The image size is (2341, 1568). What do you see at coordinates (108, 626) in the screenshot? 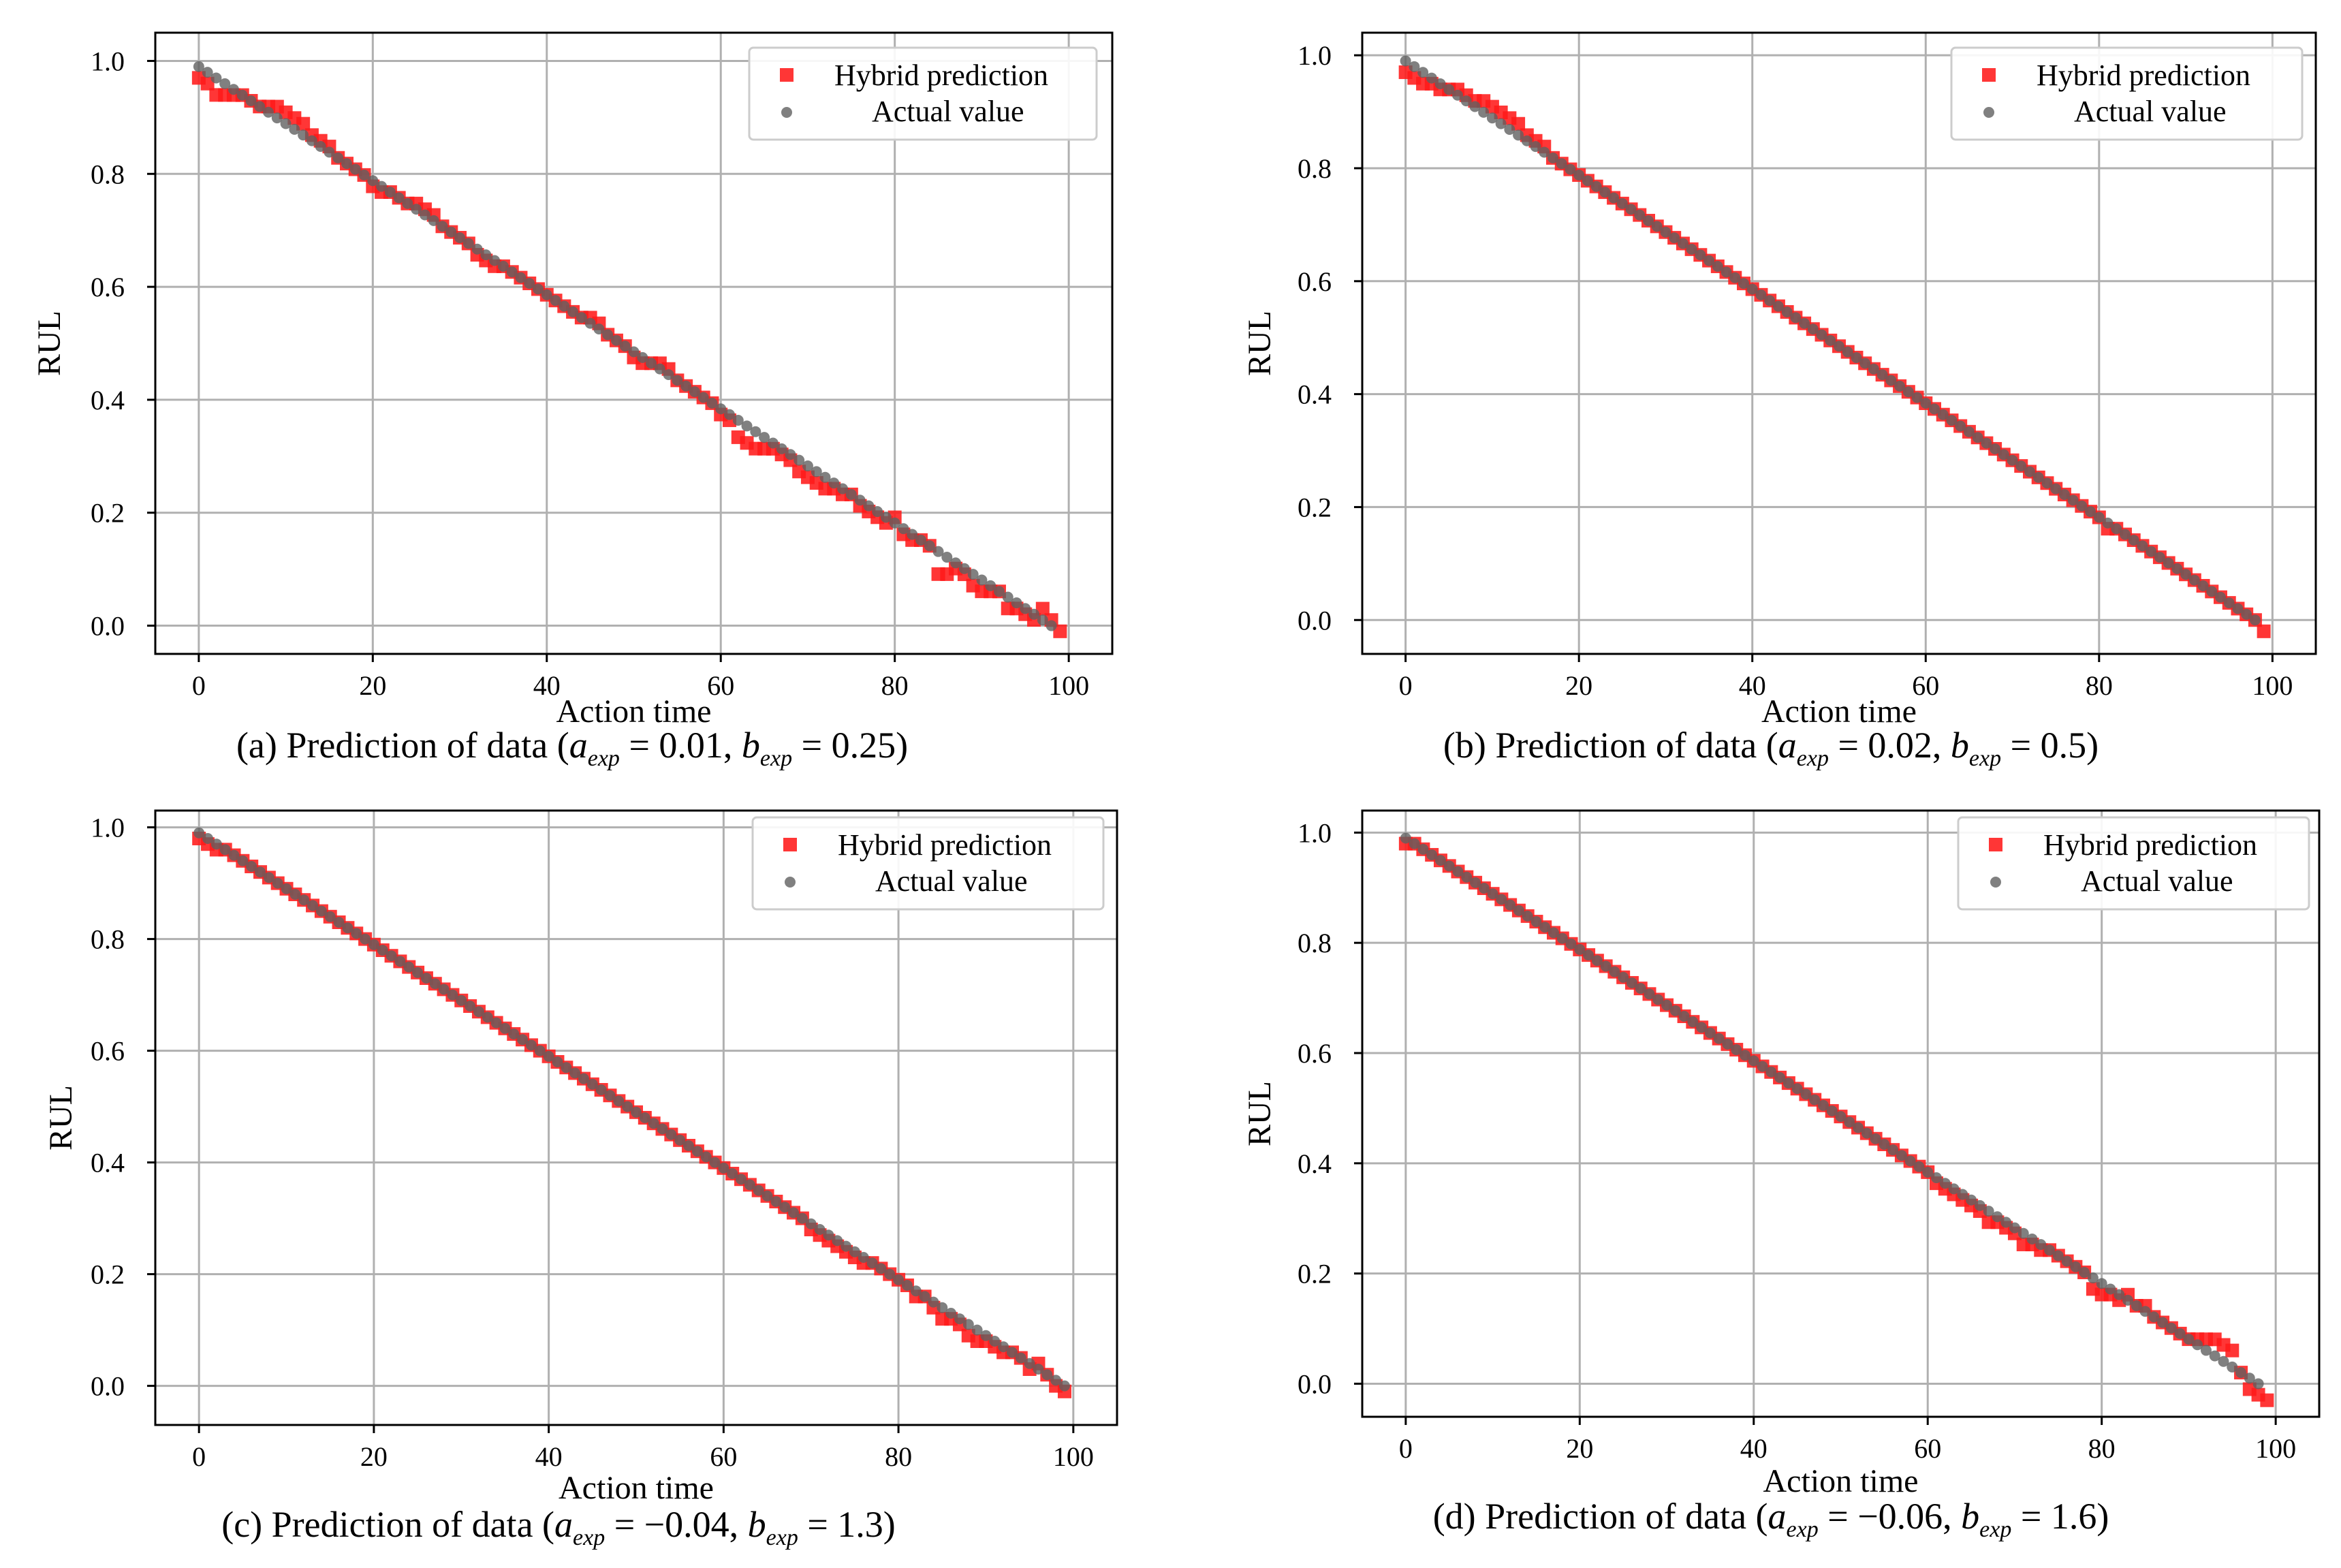
I see `y-tick-label: 0.0` at bounding box center [108, 626].